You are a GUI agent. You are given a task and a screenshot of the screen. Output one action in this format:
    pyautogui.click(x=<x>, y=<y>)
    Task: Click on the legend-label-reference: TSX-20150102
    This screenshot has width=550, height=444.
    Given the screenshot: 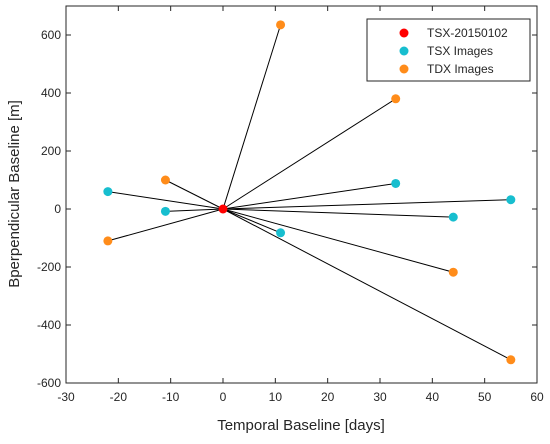 What is the action you would take?
    pyautogui.click(x=467, y=33)
    